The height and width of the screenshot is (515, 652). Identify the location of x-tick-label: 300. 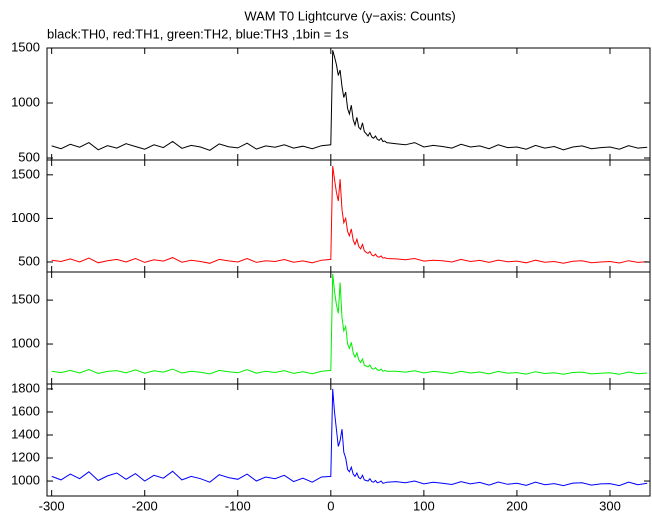
(610, 505).